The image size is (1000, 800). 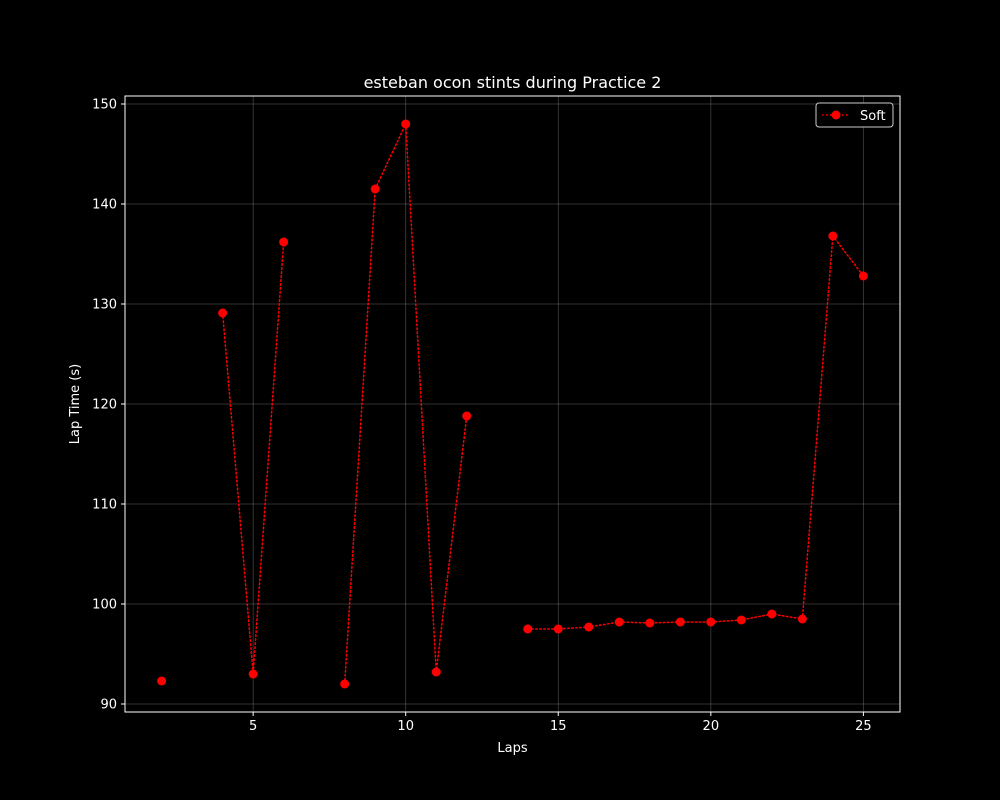 I want to click on y-tick-label: 150, so click(x=104, y=105).